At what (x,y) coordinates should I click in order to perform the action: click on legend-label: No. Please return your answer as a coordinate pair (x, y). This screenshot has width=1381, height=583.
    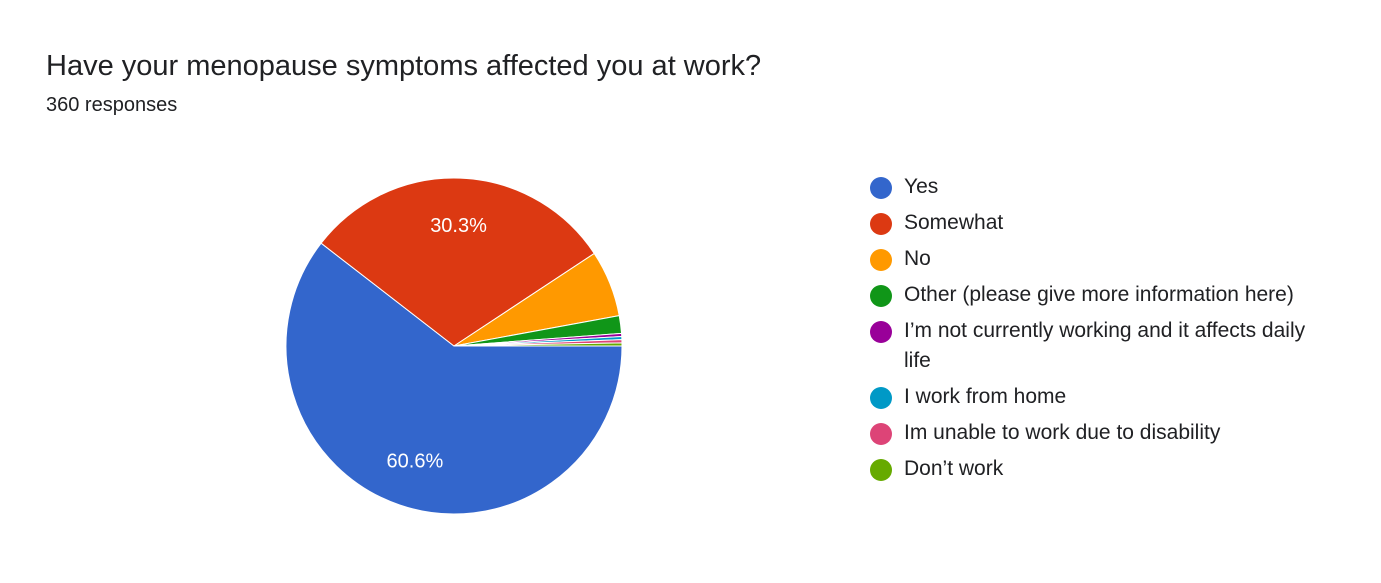
    Looking at the image, I should click on (917, 258).